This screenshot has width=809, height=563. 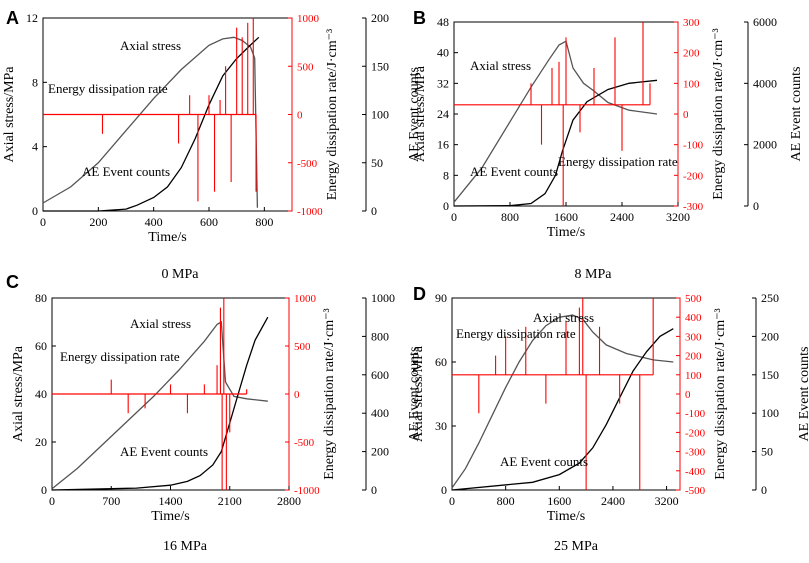 What do you see at coordinates (693, 376) in the screenshot?
I see `panel-d-energy-tick-label: 100` at bounding box center [693, 376].